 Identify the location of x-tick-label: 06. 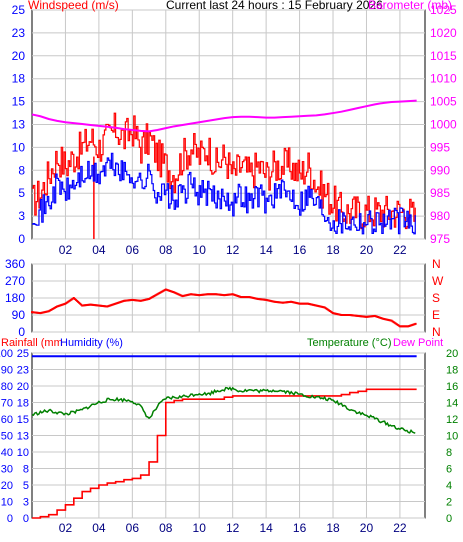
(133, 250).